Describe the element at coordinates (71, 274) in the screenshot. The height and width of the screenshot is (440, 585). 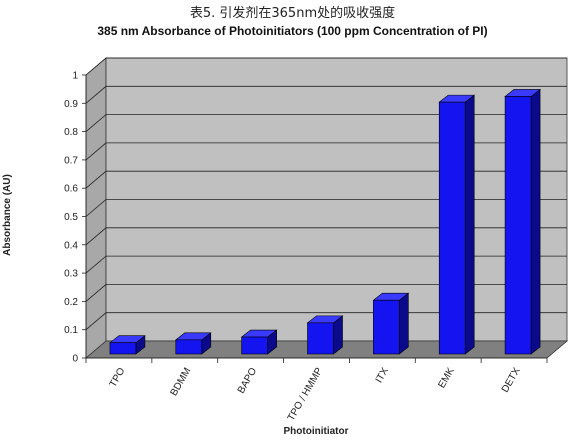
I see `y-tick-label: 0.3` at that location.